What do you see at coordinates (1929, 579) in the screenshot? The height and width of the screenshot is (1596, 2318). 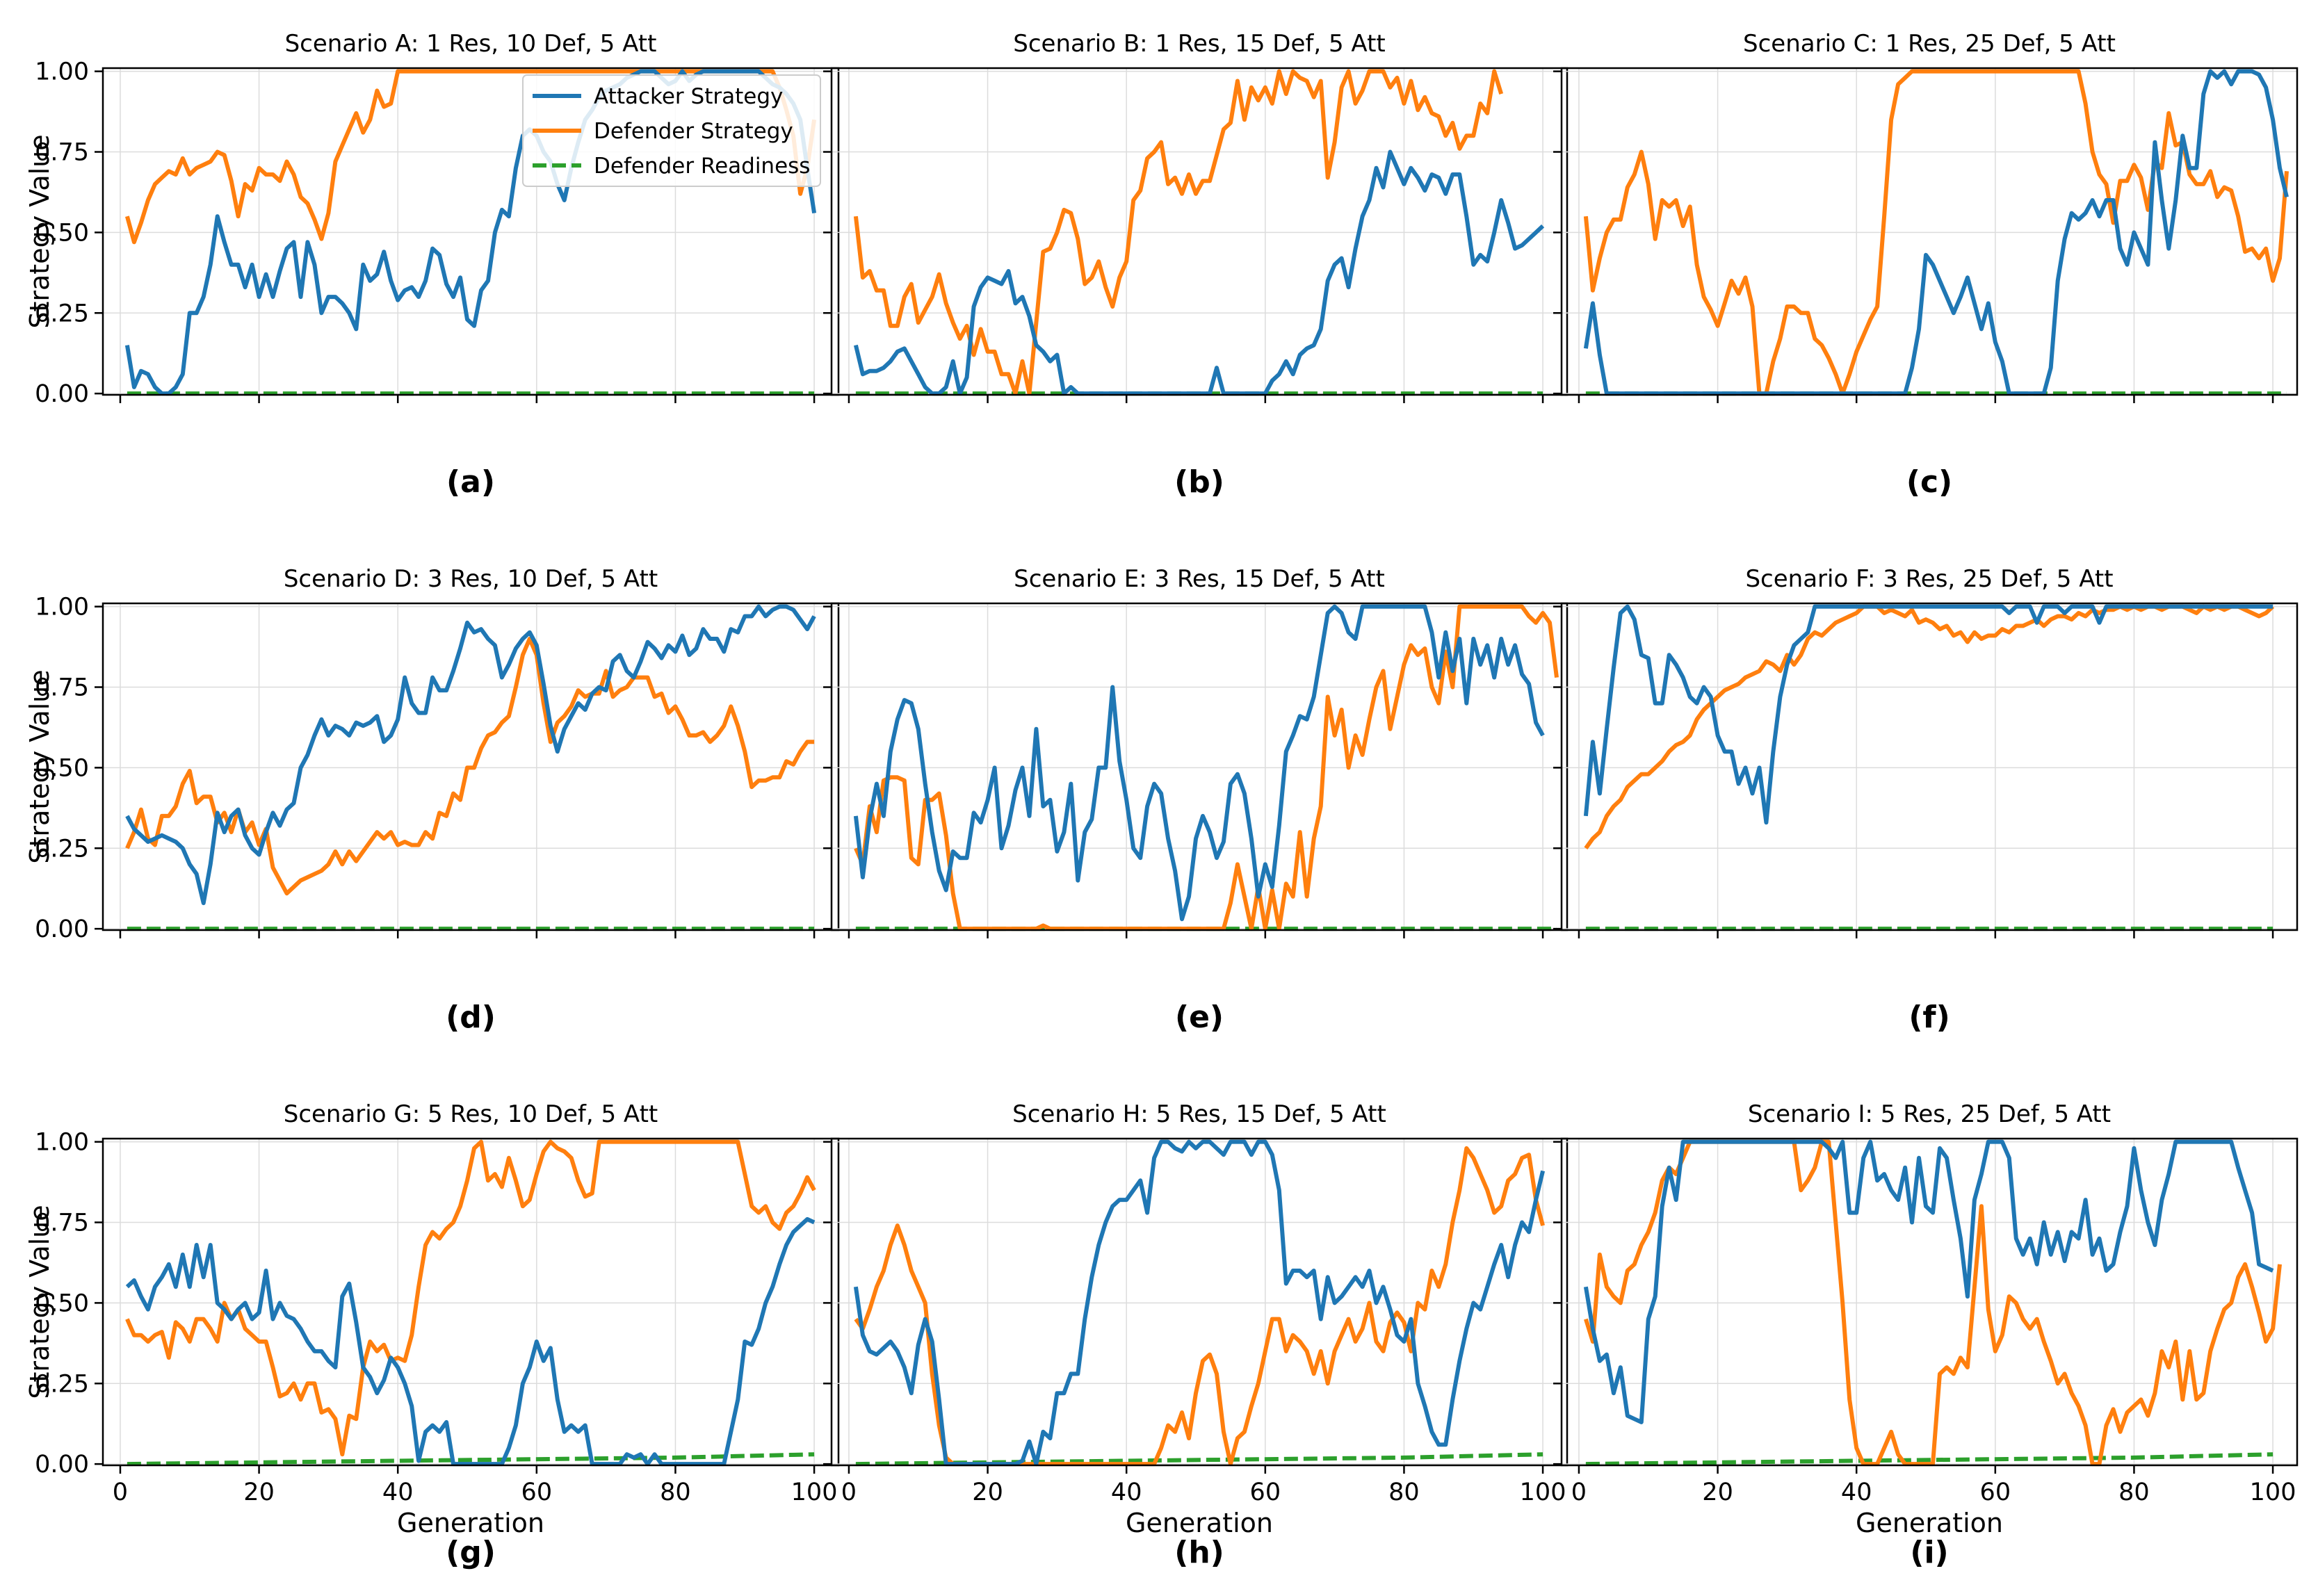 I see `subplot-title: Scenario F: 3 Res, 25 Def, 5 Att` at bounding box center [1929, 579].